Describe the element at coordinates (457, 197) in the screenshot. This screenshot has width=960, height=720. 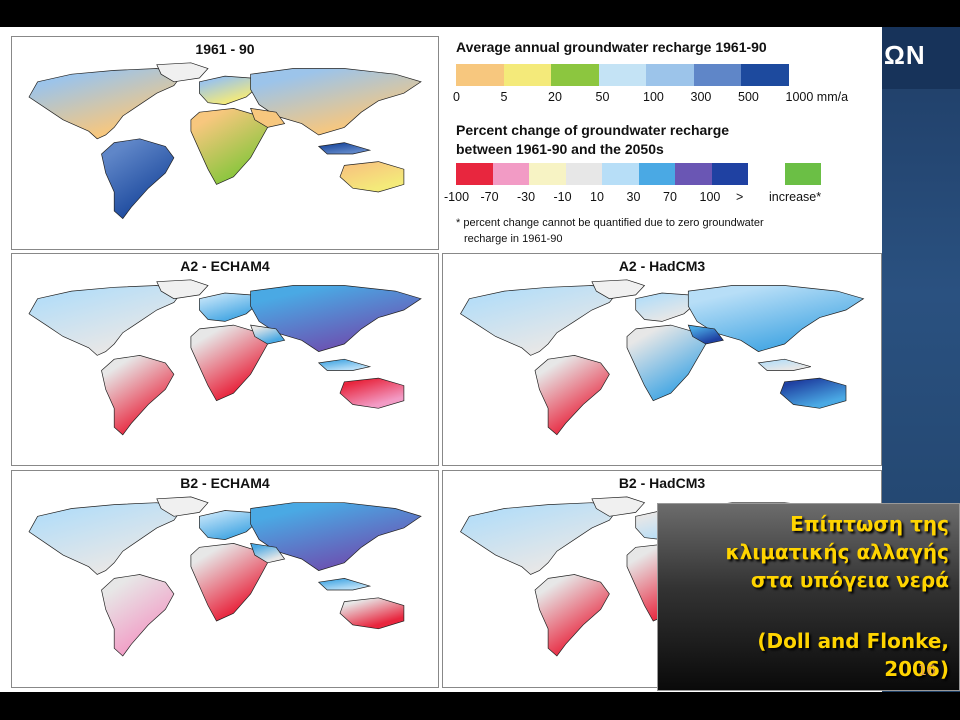
I see `change-tick-label: -100` at that location.